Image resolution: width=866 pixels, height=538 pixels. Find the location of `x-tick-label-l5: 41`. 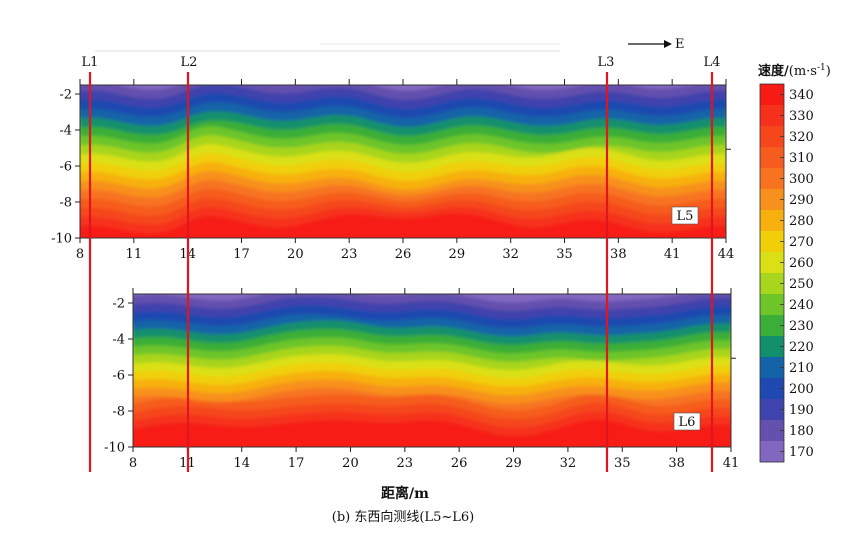

x-tick-label-l5: 41 is located at coordinates (672, 254).